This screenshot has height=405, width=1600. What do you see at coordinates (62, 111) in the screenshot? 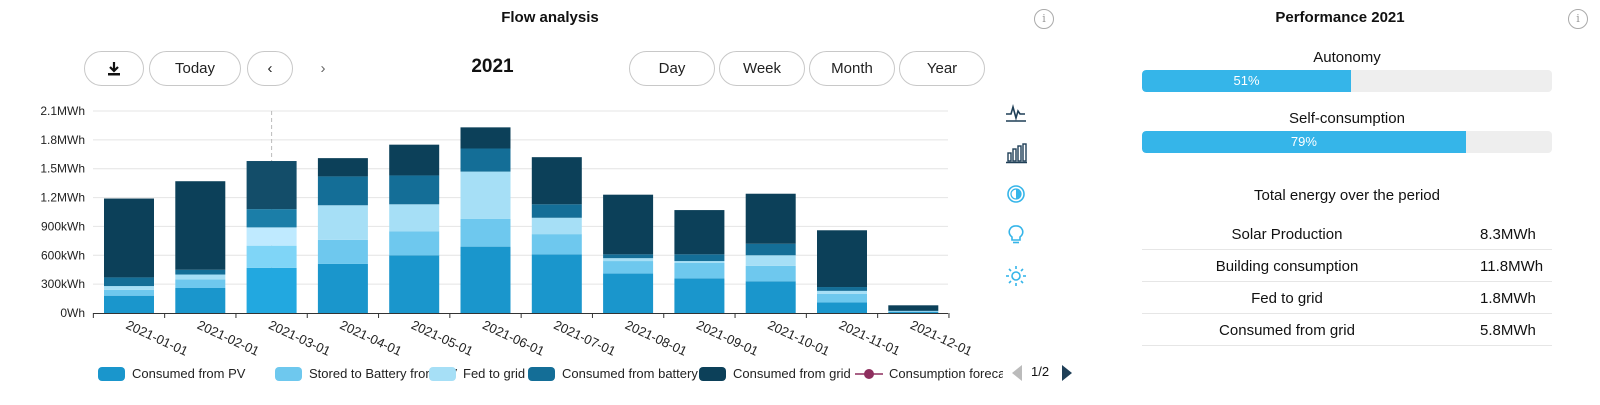
I see `y-tick-label: 2.1MWh` at bounding box center [62, 111].